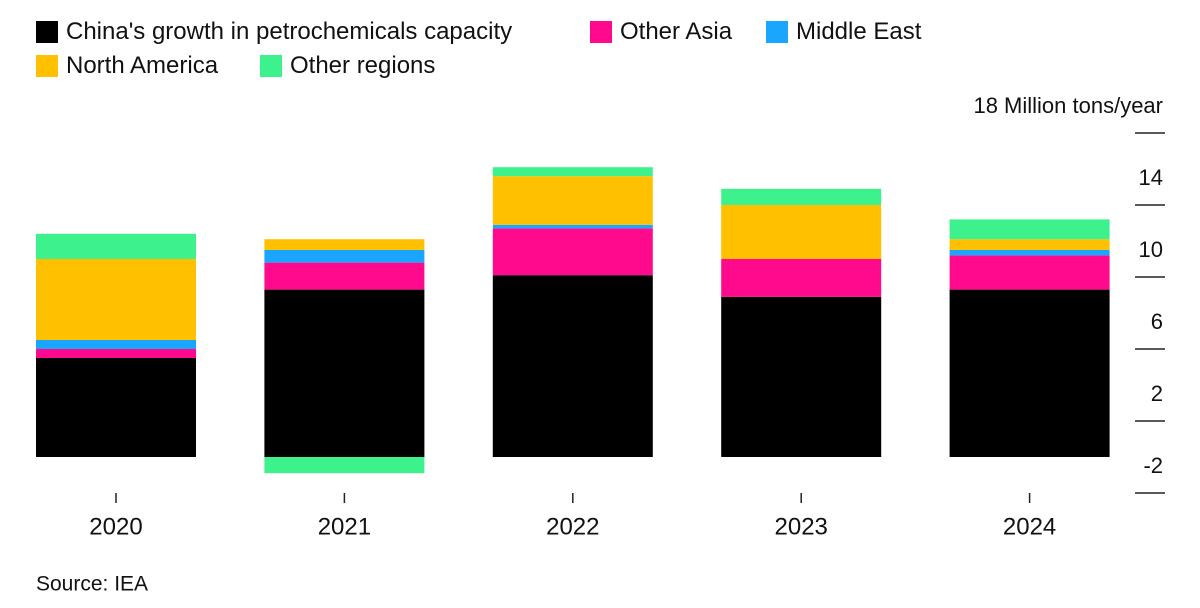  Describe the element at coordinates (1151, 177) in the screenshot. I see `y-tick-label: 14` at that location.